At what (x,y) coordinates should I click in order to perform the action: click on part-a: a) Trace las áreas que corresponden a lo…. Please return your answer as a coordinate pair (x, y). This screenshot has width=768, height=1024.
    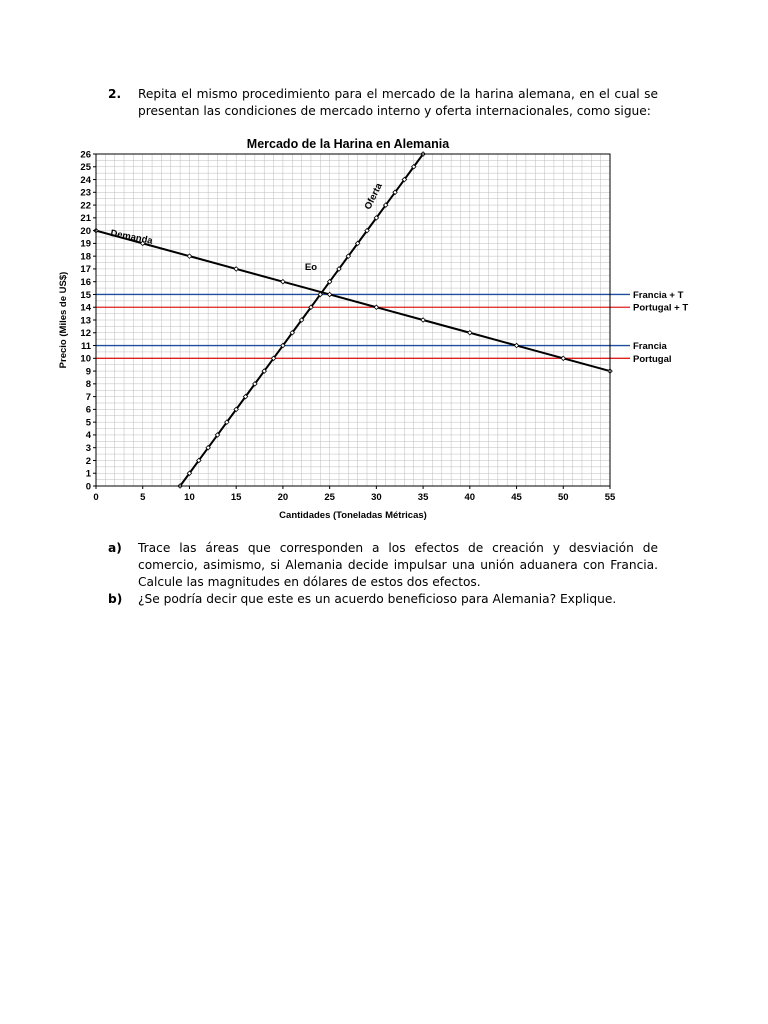
    Looking at the image, I should click on (383, 566).